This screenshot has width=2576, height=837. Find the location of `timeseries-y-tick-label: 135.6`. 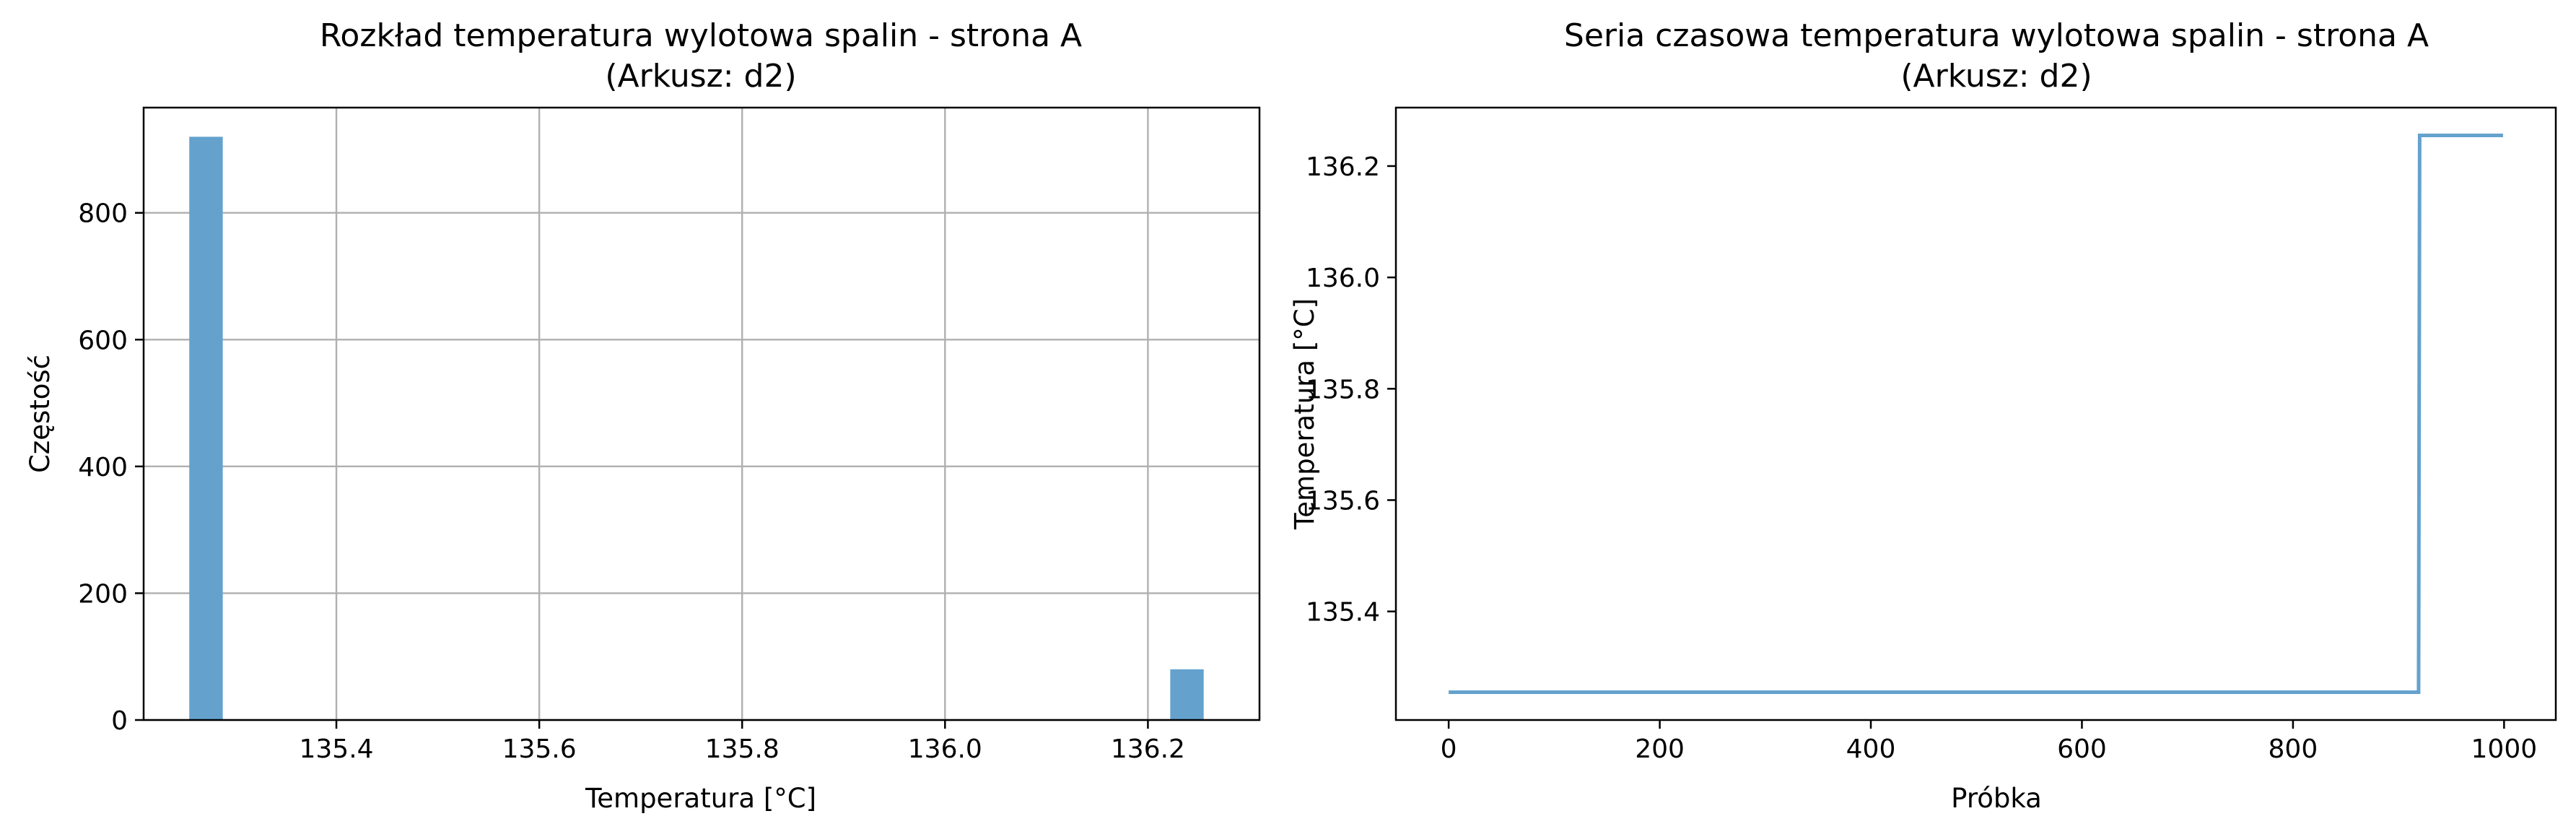

timeseries-y-tick-label: 135.6 is located at coordinates (1343, 501).